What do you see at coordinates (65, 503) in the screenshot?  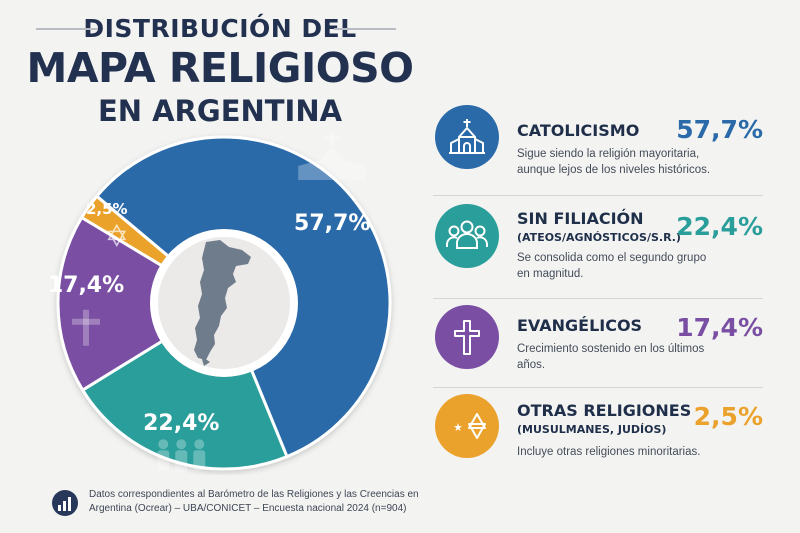 I see `bar-chart-icon` at bounding box center [65, 503].